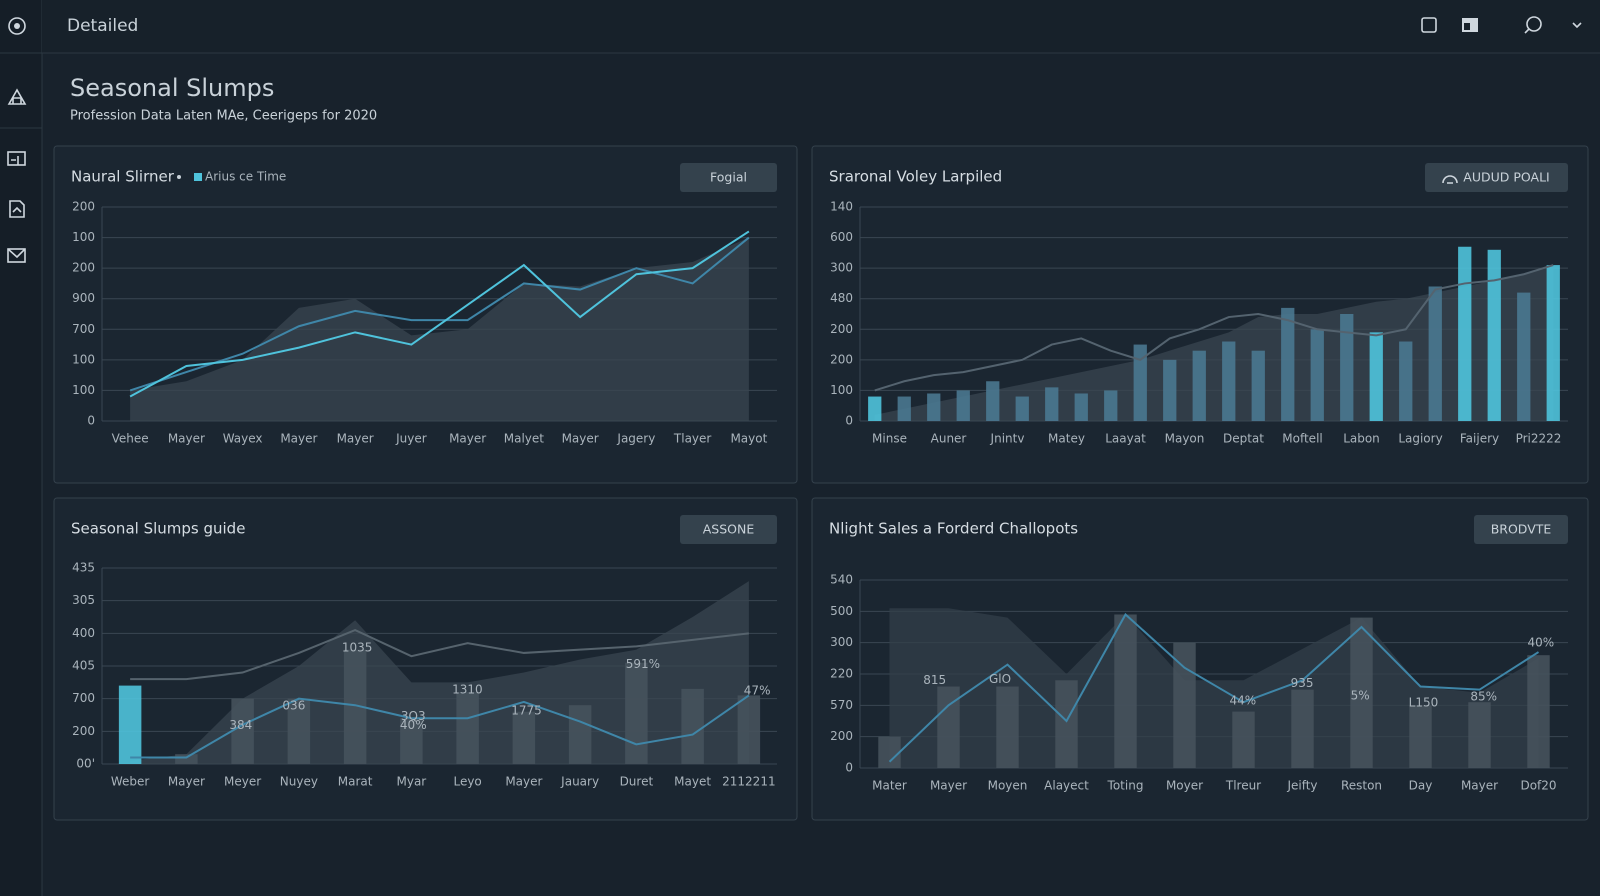  I want to click on button-label: Fogial, so click(728, 177).